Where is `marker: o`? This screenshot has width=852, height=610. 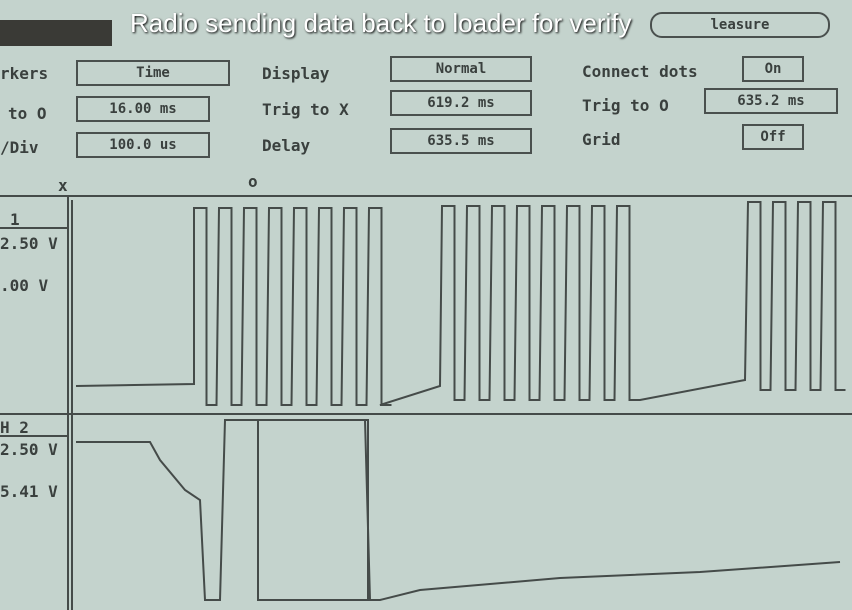 marker: o is located at coordinates (253, 181).